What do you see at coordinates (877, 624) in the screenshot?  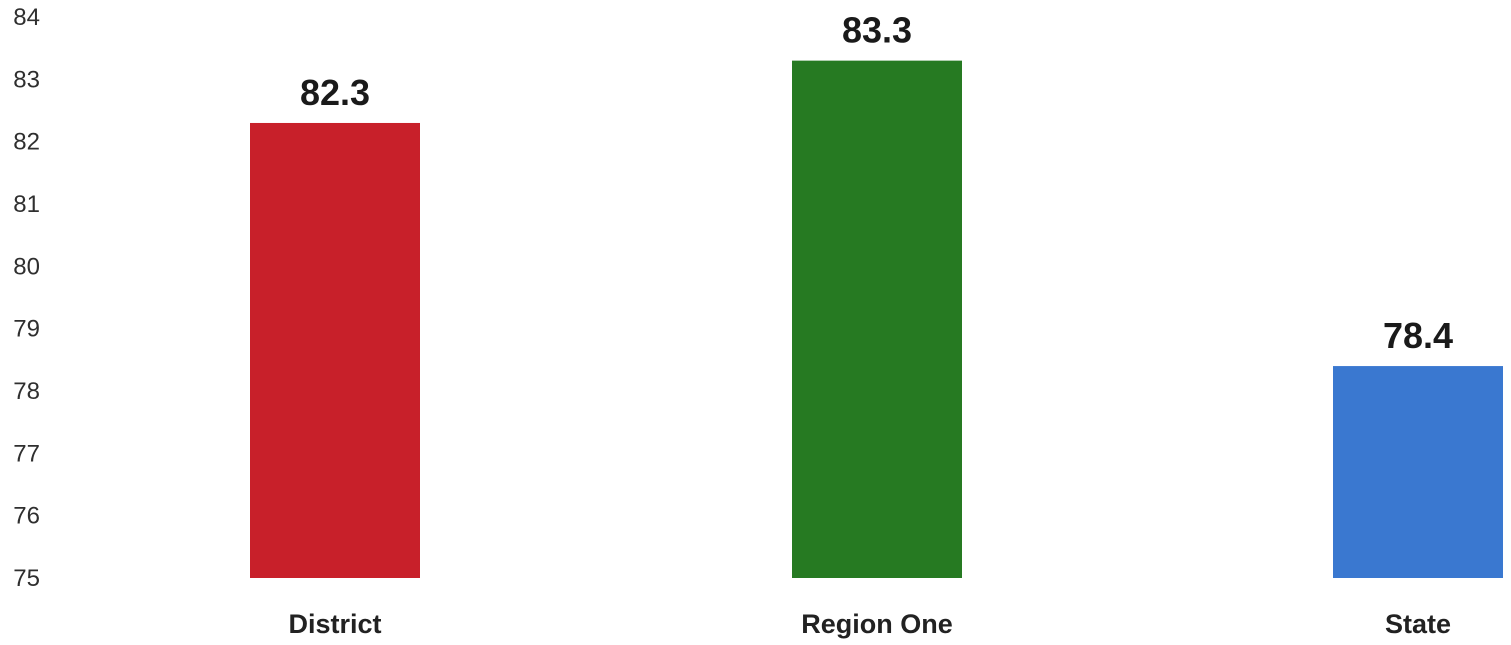 I see `x-category-label: Region One` at bounding box center [877, 624].